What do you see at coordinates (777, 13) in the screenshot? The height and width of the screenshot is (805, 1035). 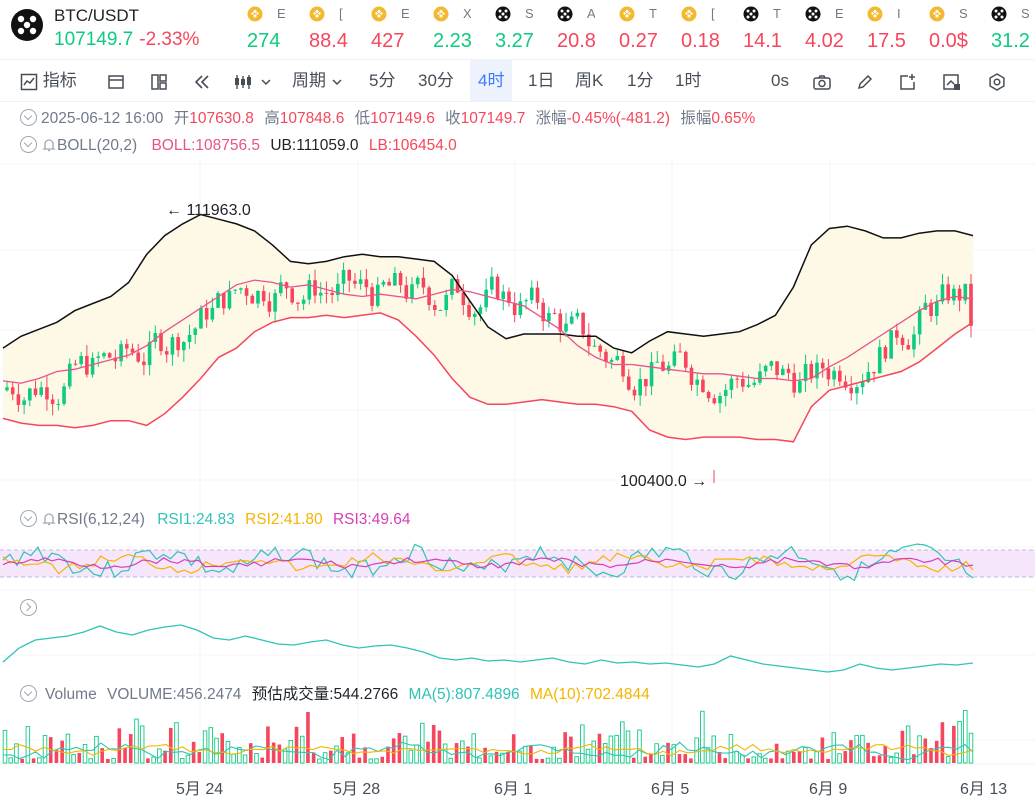 I see `ticker-symbol: T` at bounding box center [777, 13].